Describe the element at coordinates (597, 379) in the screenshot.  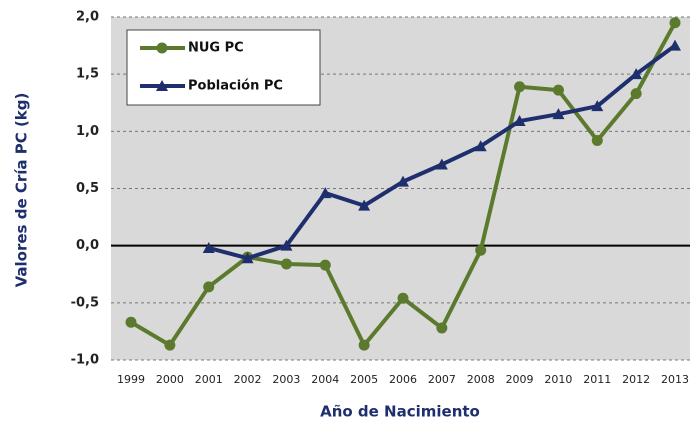
I see `x-tick-label: 2011` at that location.